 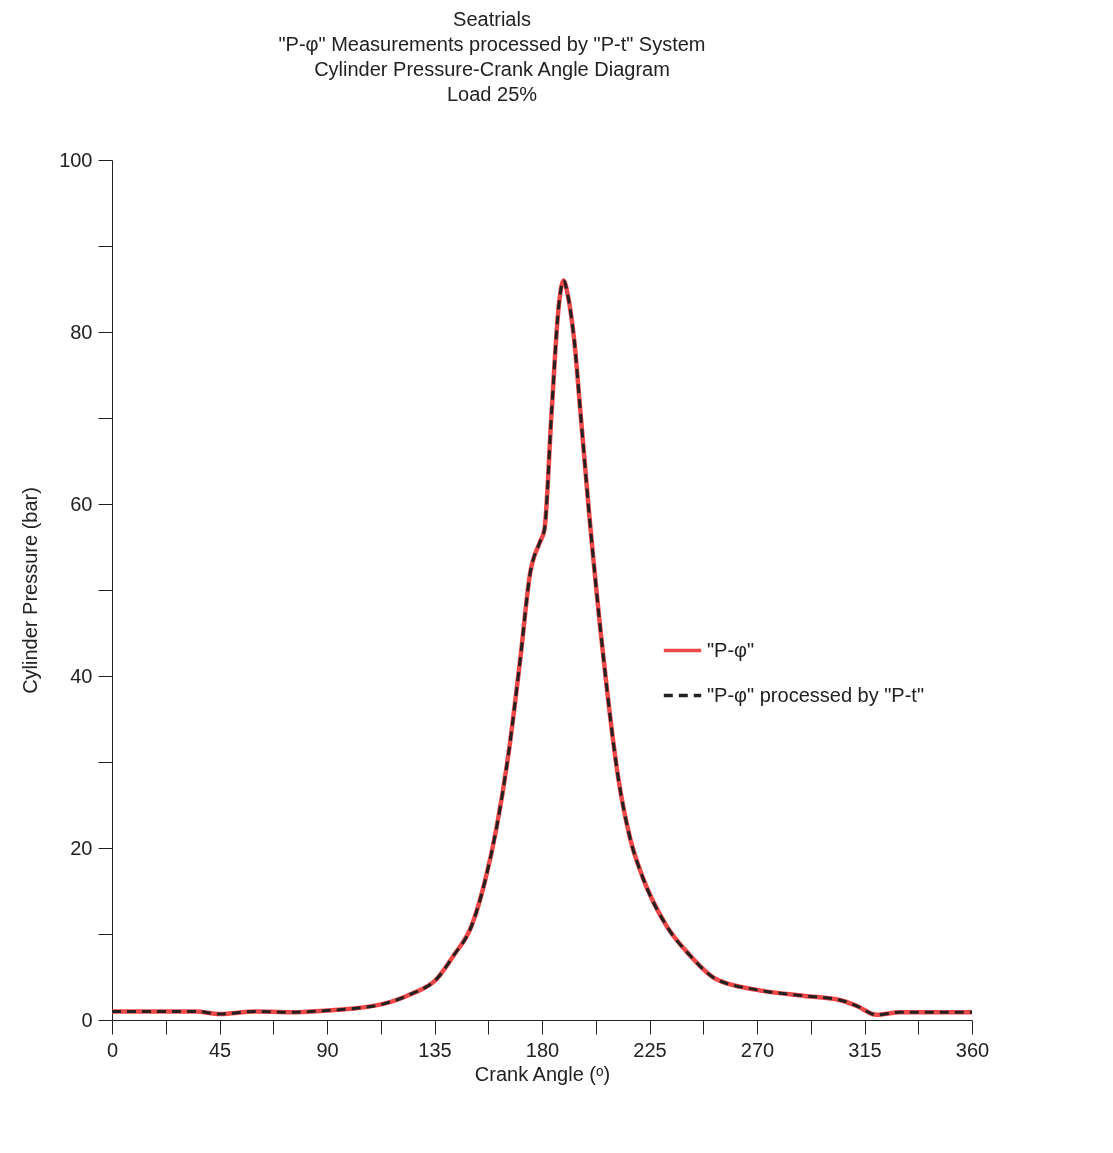 I want to click on x-tick-label: 45, so click(x=220, y=1049).